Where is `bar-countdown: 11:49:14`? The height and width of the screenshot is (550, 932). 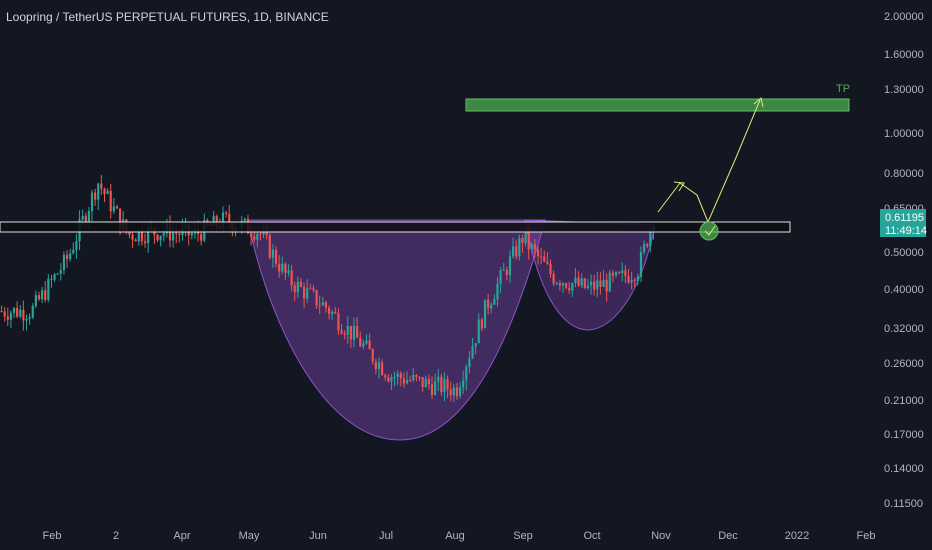 bar-countdown: 11:49:14 is located at coordinates (906, 231).